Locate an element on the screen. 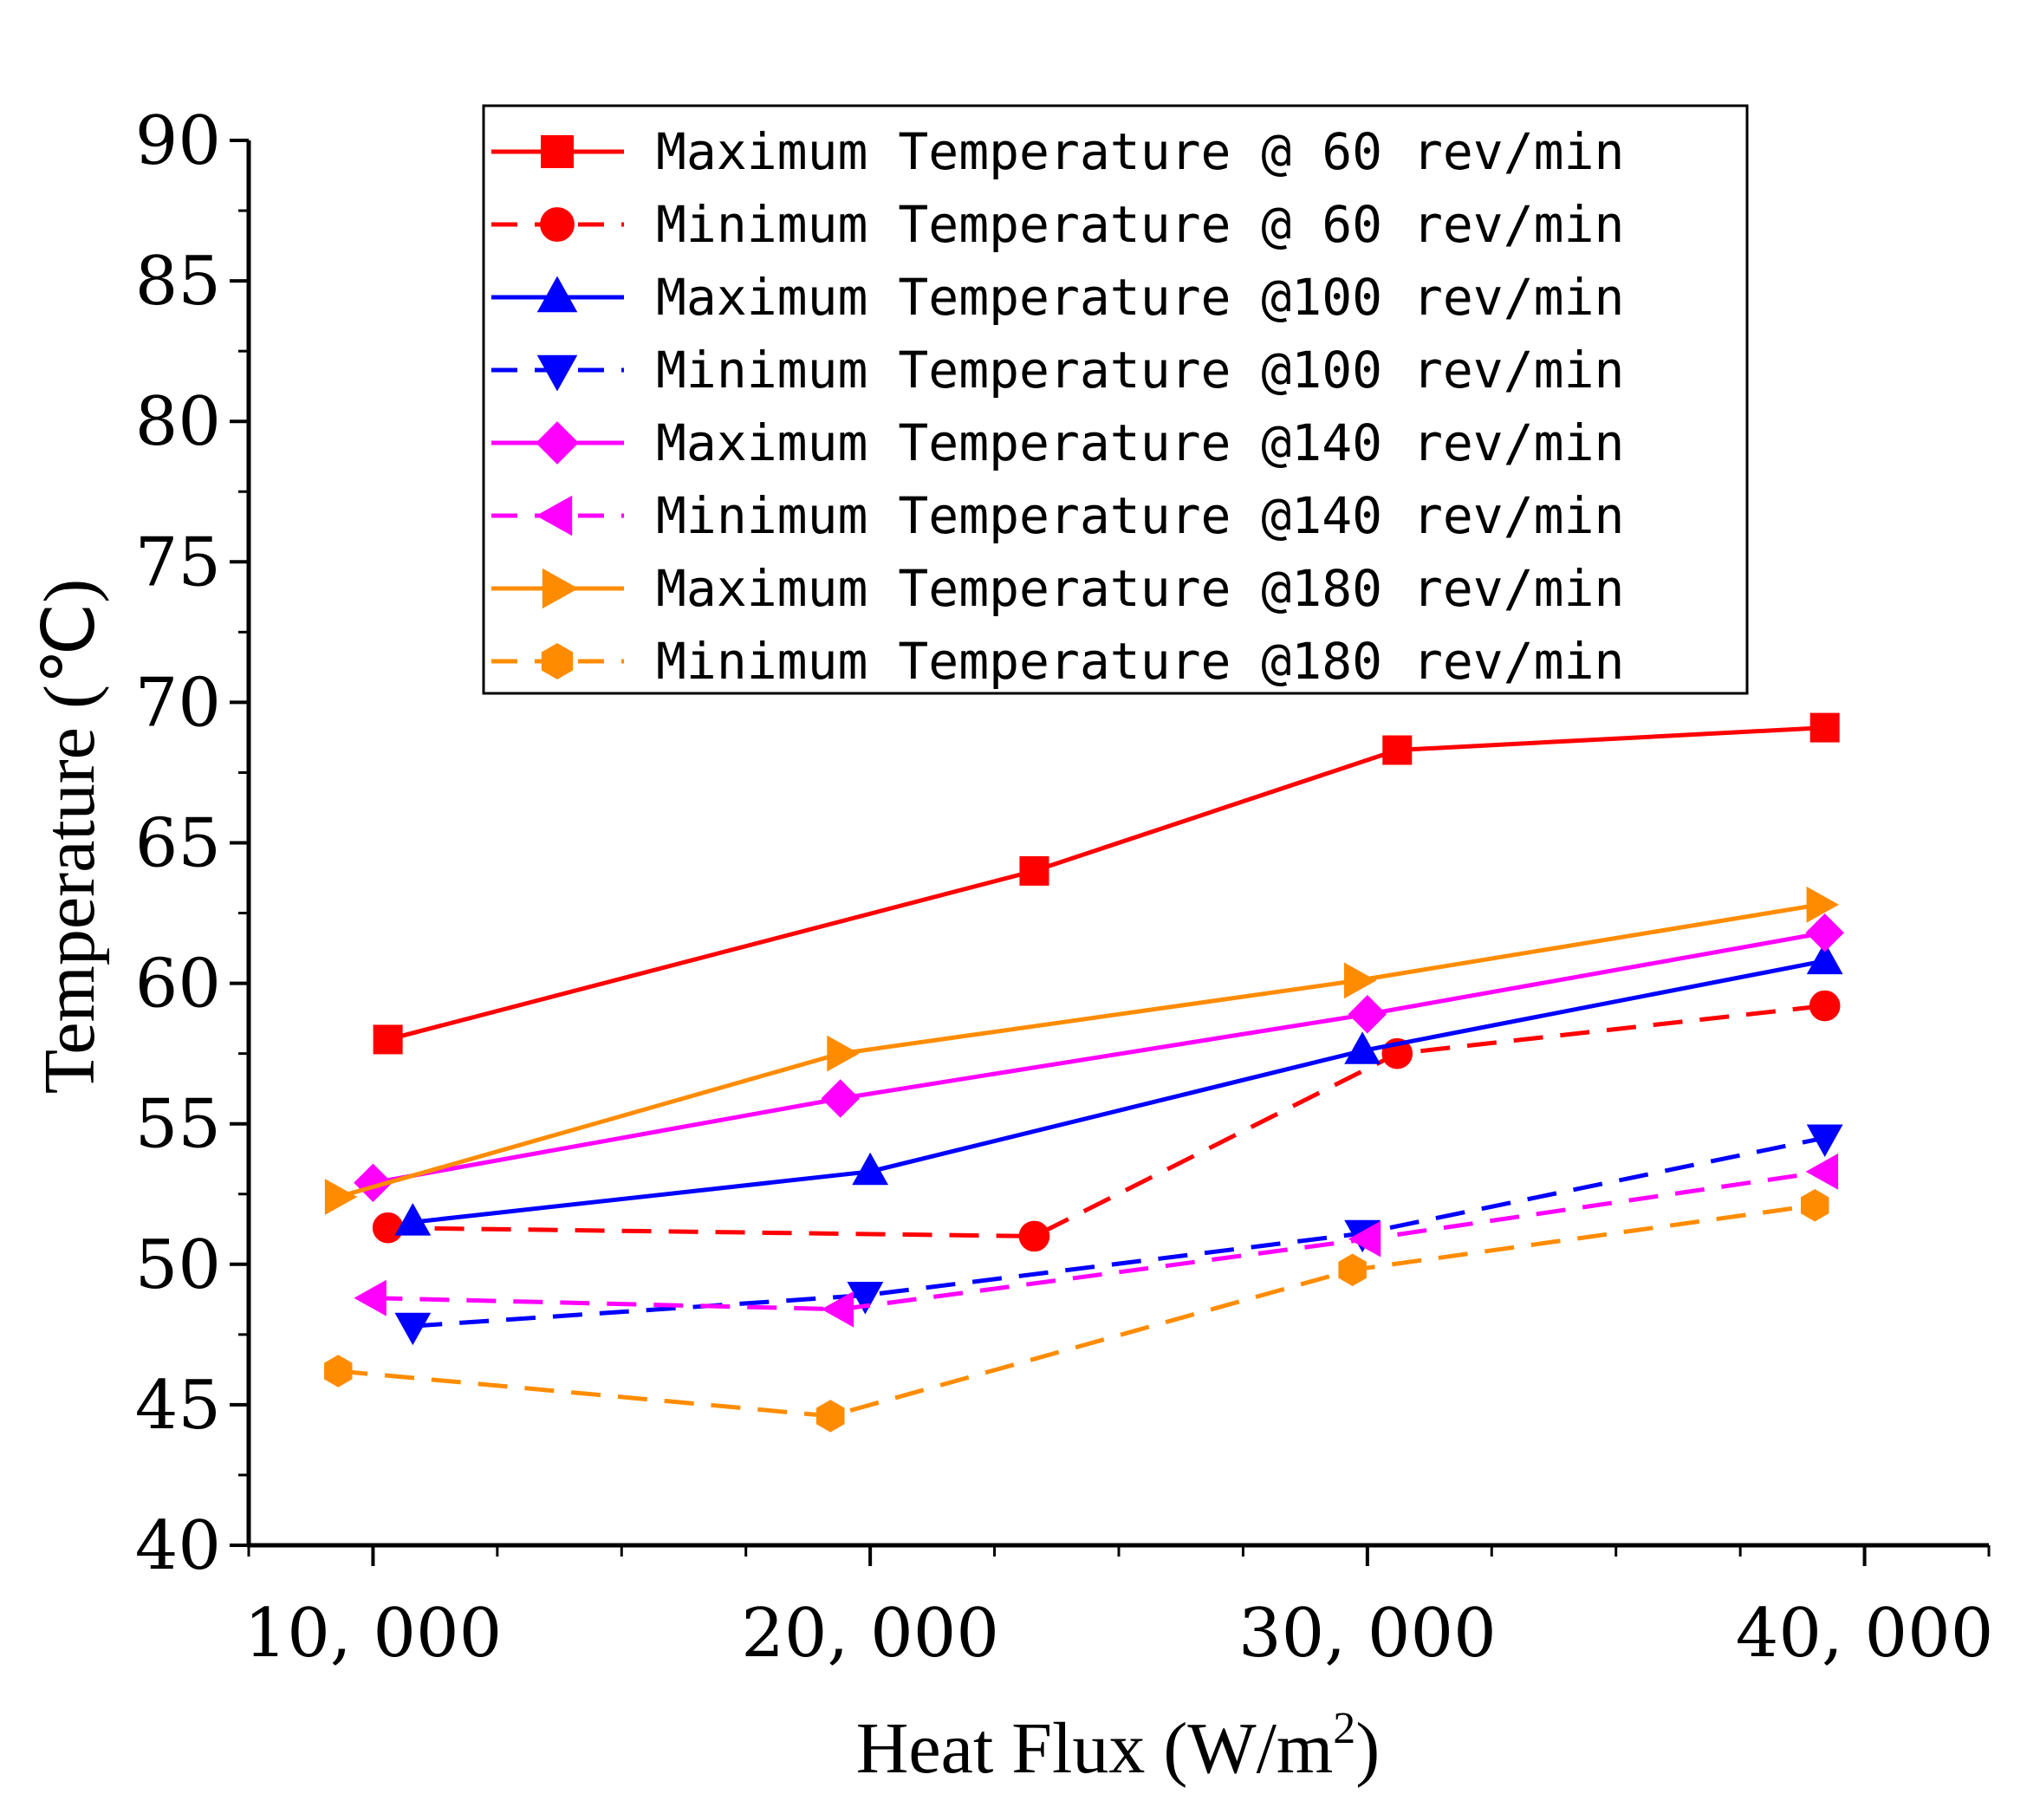  y-tick-label: 60 is located at coordinates (178, 985).